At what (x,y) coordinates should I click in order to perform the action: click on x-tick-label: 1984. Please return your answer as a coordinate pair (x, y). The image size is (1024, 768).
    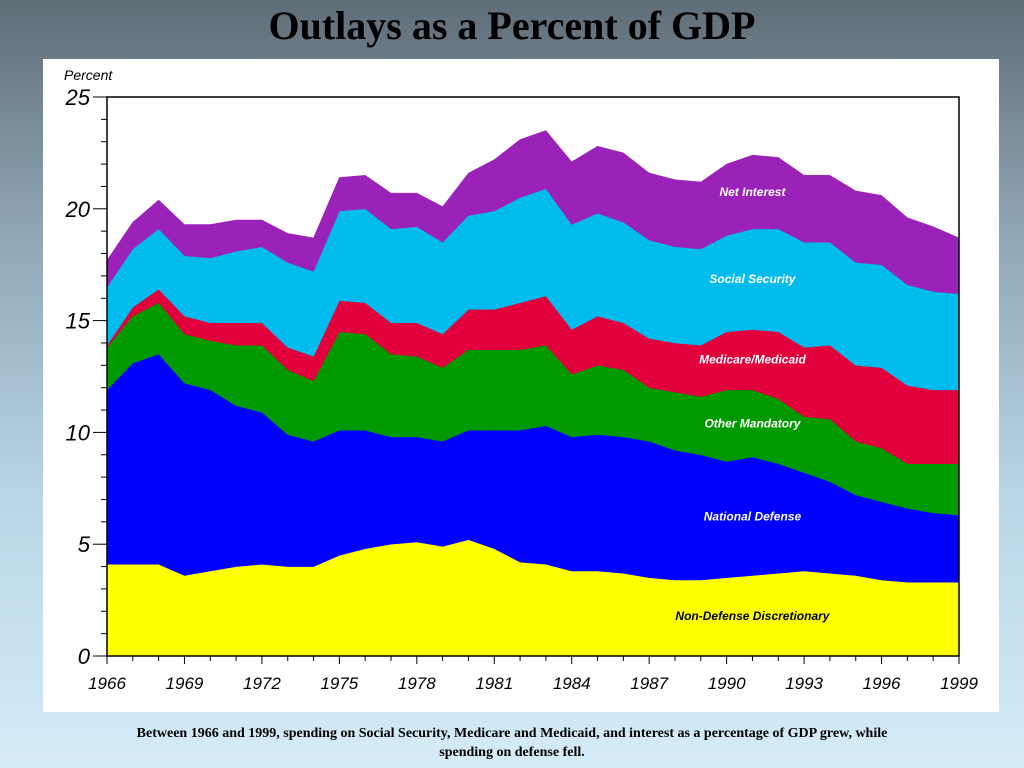
    Looking at the image, I should click on (572, 683).